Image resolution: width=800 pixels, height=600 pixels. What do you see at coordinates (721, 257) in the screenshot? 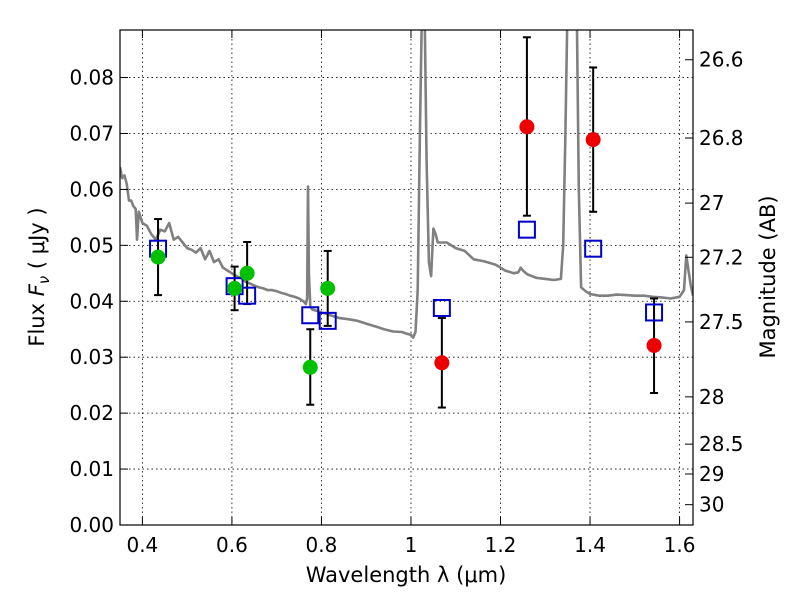
I see `right-y-tick-label: 27.2` at bounding box center [721, 257].